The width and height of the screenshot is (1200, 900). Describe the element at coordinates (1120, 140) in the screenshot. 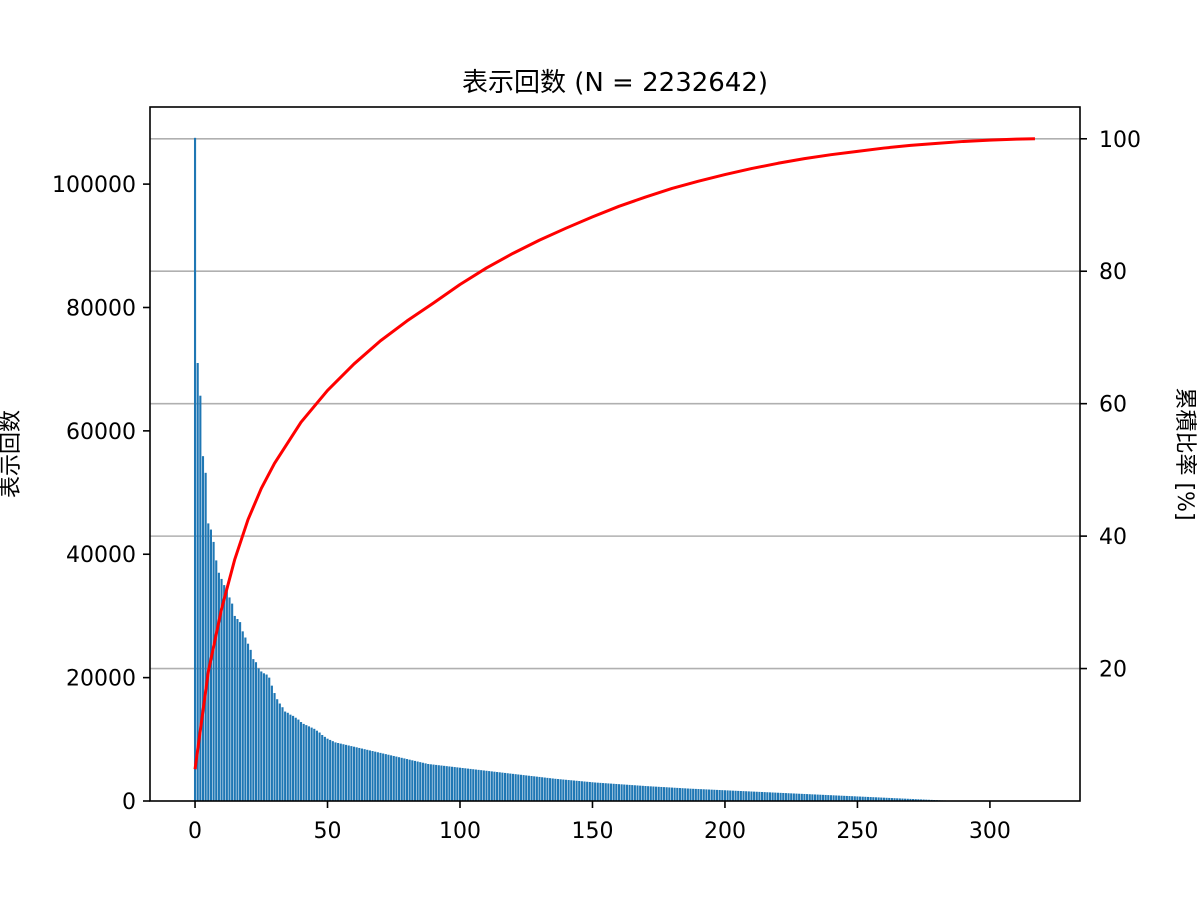

I see `y2-tick-label-100: 100` at that location.